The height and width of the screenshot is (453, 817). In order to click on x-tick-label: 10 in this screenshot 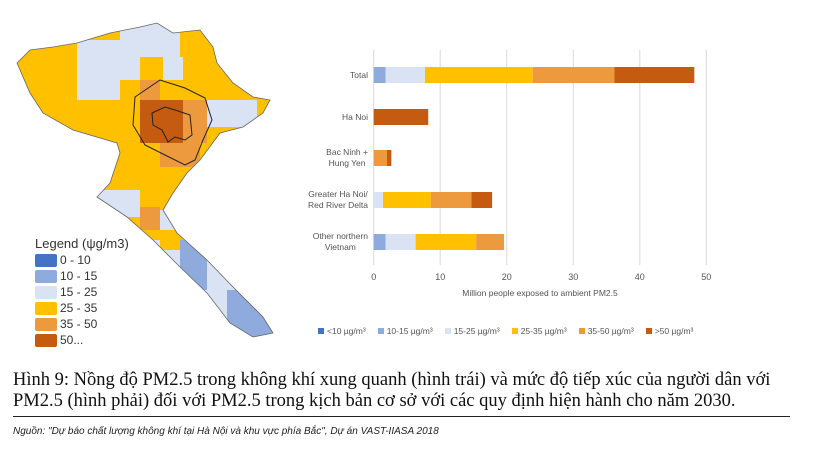, I will do `click(440, 277)`.